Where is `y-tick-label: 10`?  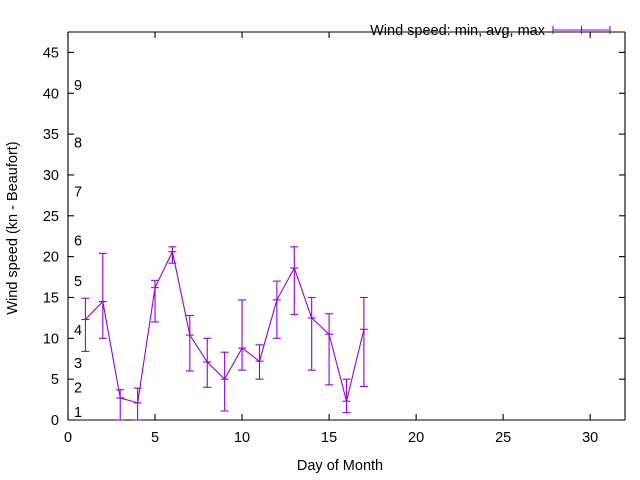 y-tick-label: 10 is located at coordinates (51, 339).